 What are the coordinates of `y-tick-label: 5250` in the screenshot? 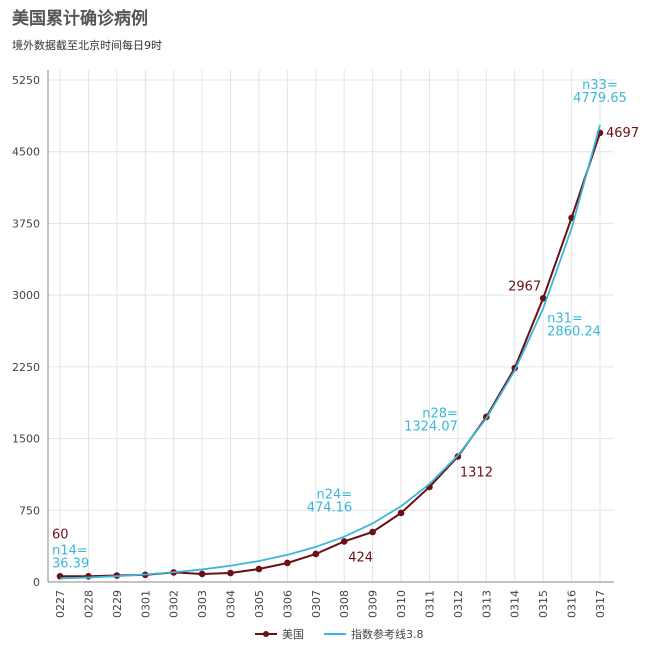 It's located at (26, 80).